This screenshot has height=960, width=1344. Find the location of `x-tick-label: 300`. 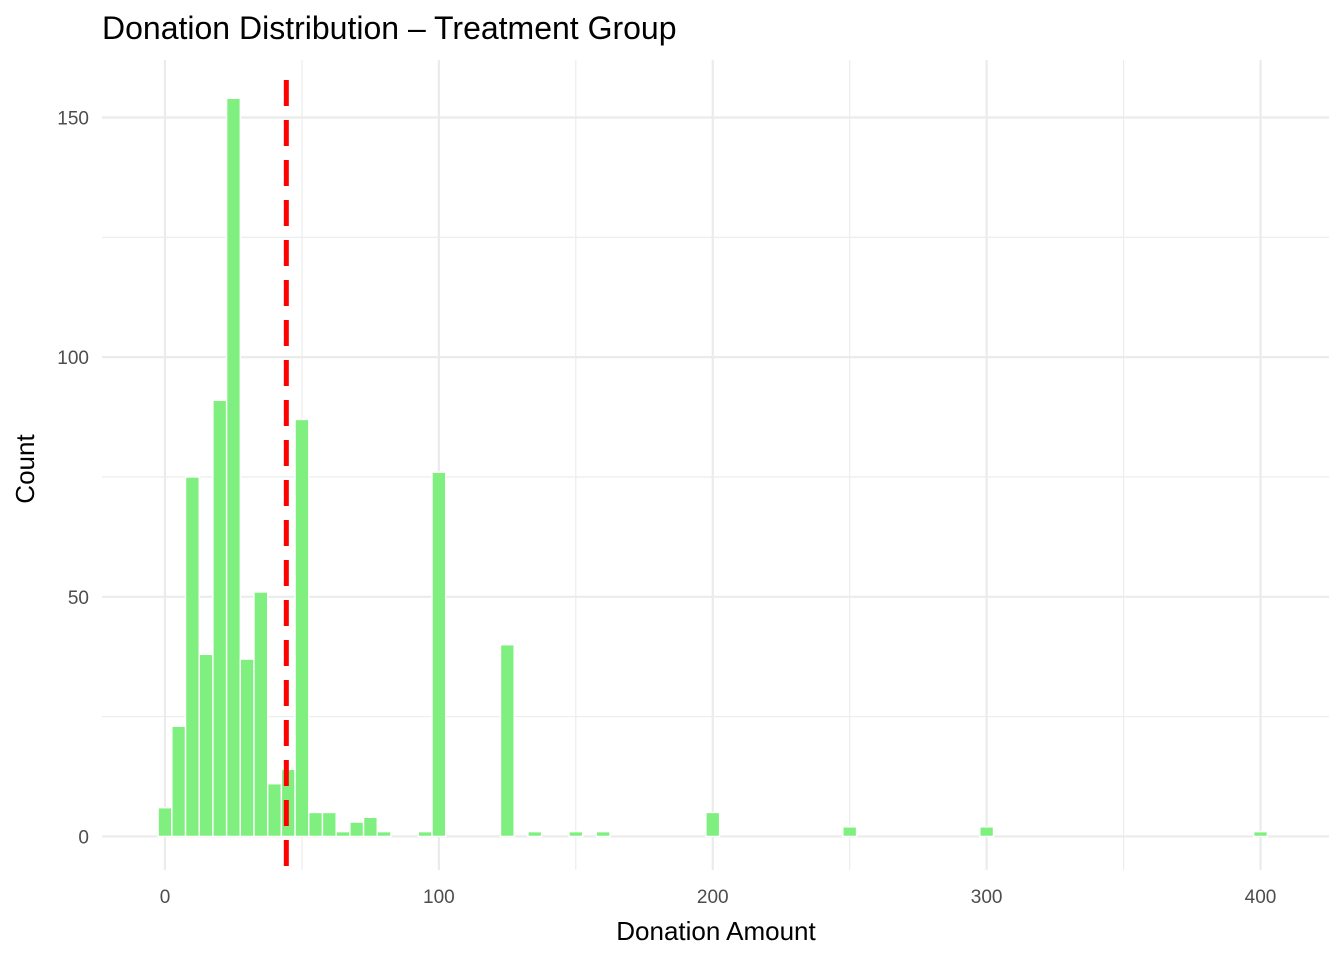

x-tick-label: 300 is located at coordinates (987, 897).